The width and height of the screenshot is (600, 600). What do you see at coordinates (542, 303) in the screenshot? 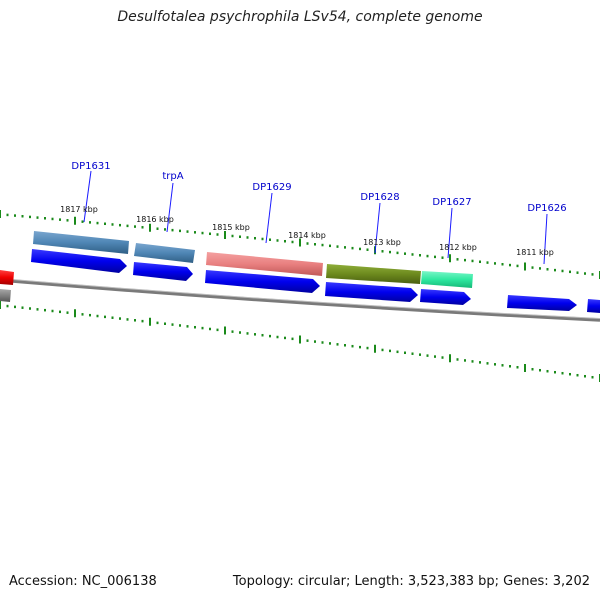
I see `cds-arrow-dp1626` at bounding box center [542, 303].